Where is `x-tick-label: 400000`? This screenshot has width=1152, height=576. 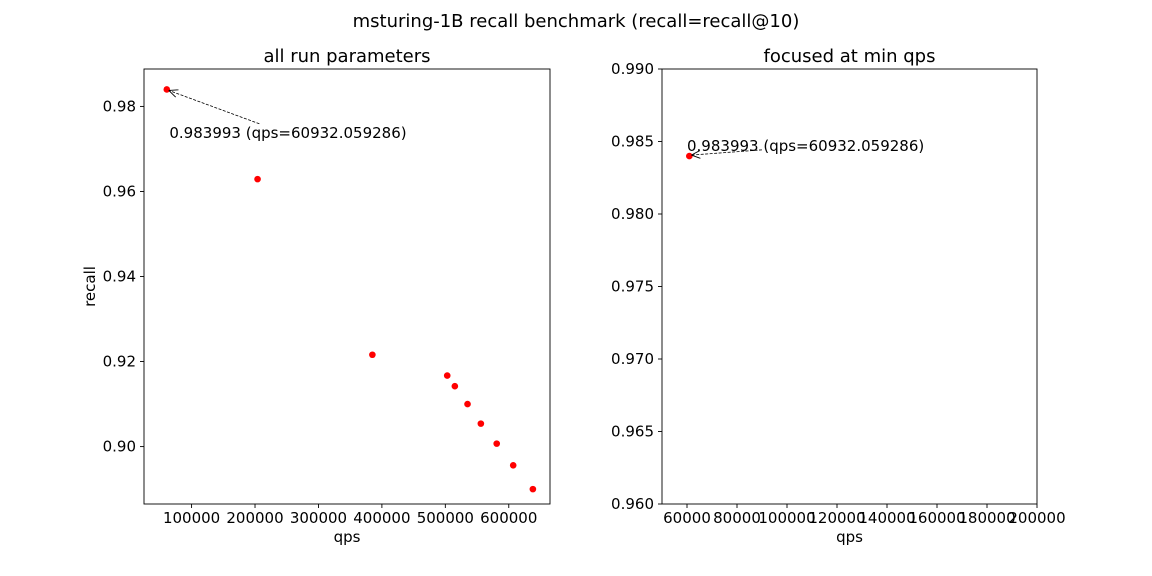
x-tick-label: 400000 is located at coordinates (381, 518).